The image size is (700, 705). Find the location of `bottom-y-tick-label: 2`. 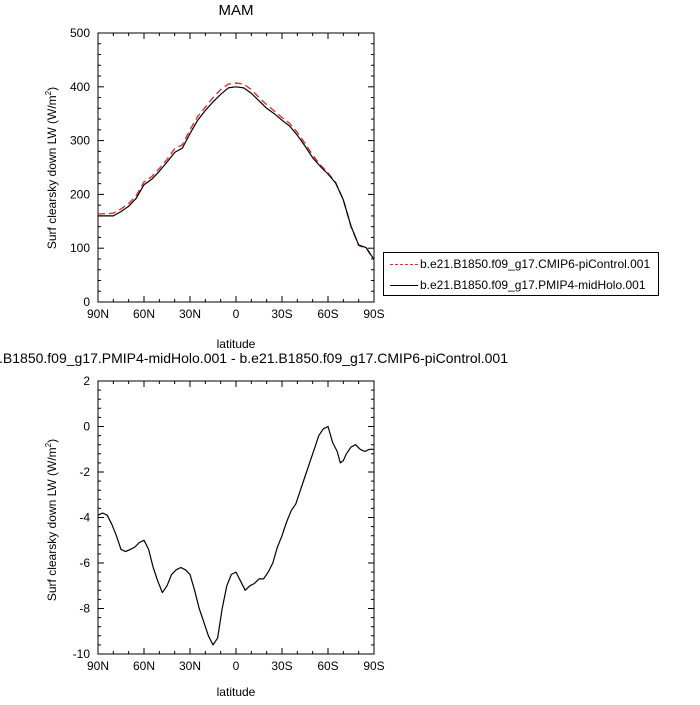

bottom-y-tick-label: 2 is located at coordinates (86, 381).